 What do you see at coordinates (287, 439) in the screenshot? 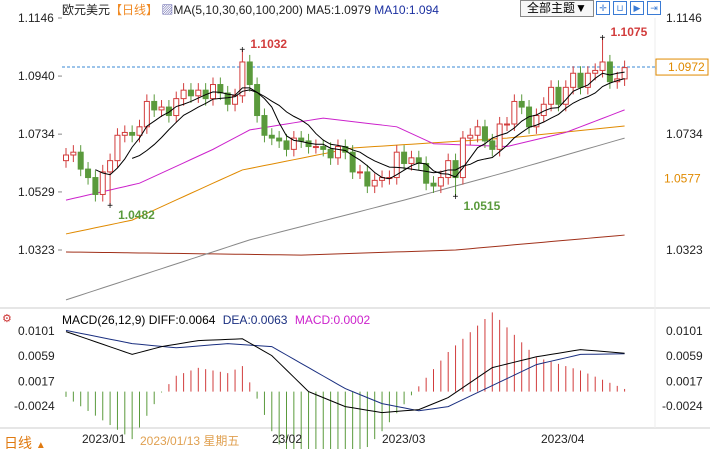
I see `x-tick: 23/02` at bounding box center [287, 439].